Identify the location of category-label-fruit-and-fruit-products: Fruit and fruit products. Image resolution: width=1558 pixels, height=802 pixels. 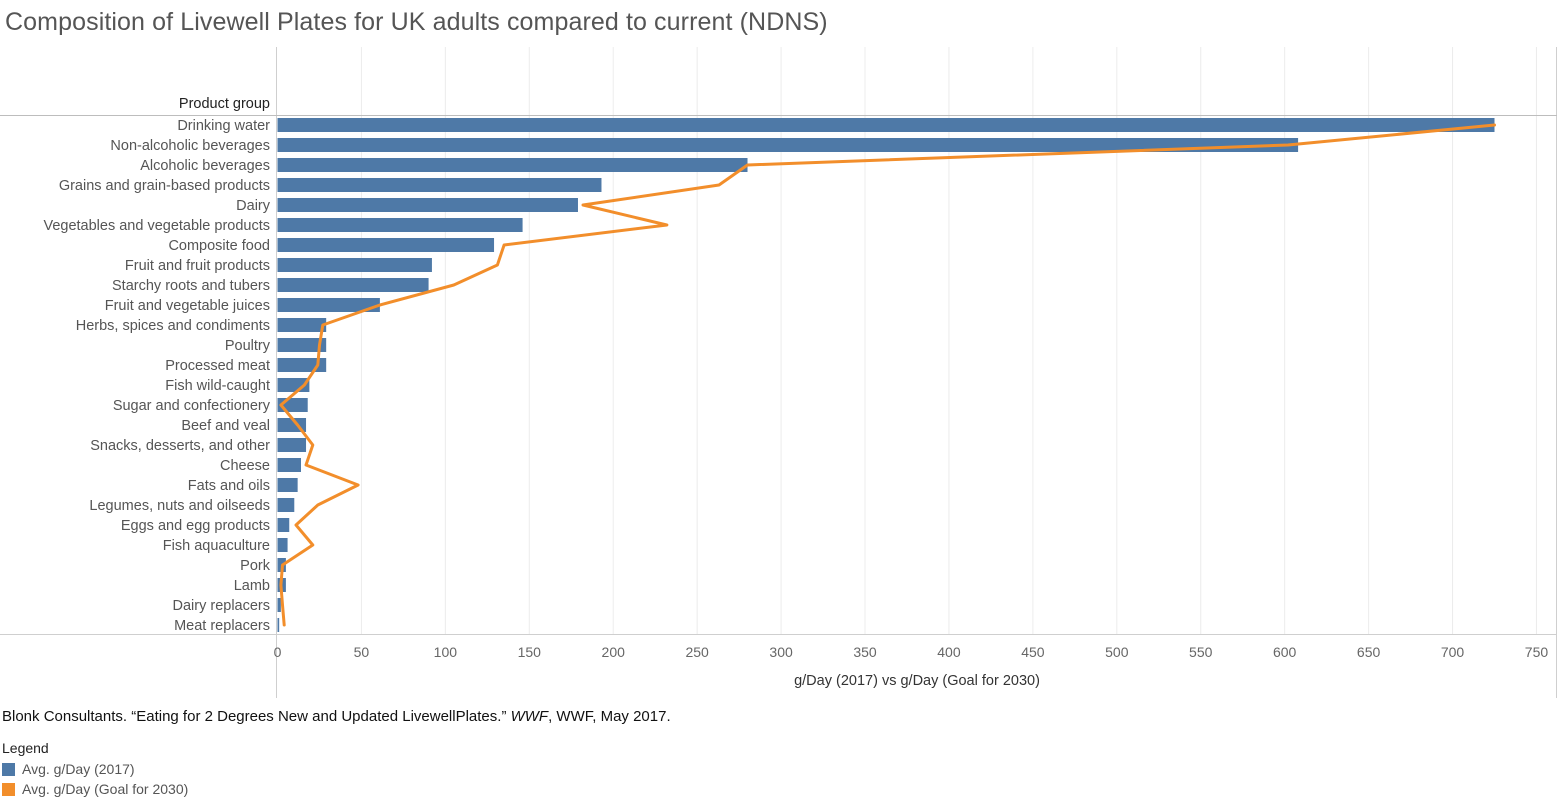
(197, 266).